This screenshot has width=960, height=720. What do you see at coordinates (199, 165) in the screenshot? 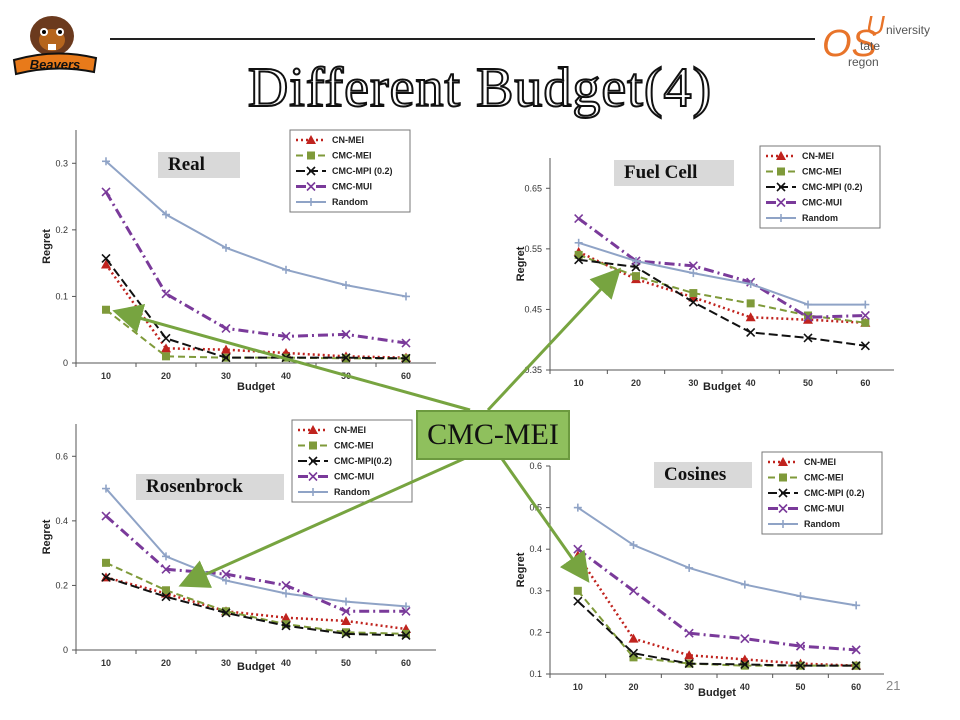
I see `panel-label-real: Real` at bounding box center [199, 165].